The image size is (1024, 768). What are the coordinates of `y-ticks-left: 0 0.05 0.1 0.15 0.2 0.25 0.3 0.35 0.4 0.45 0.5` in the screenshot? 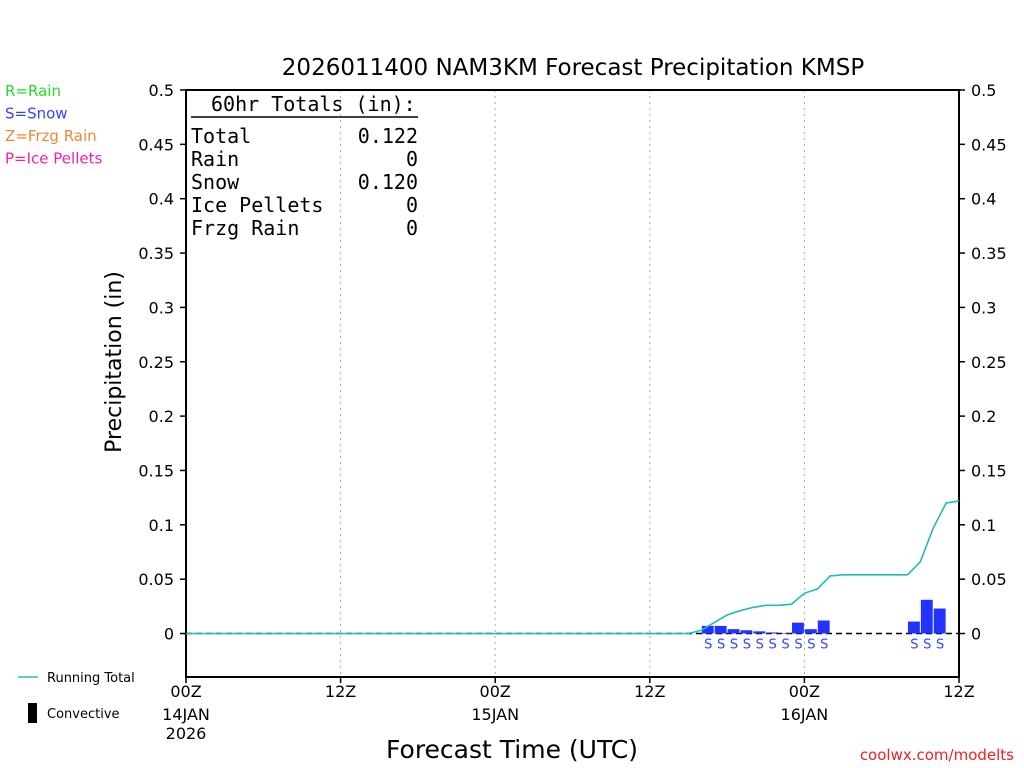 It's located at (162, 362).